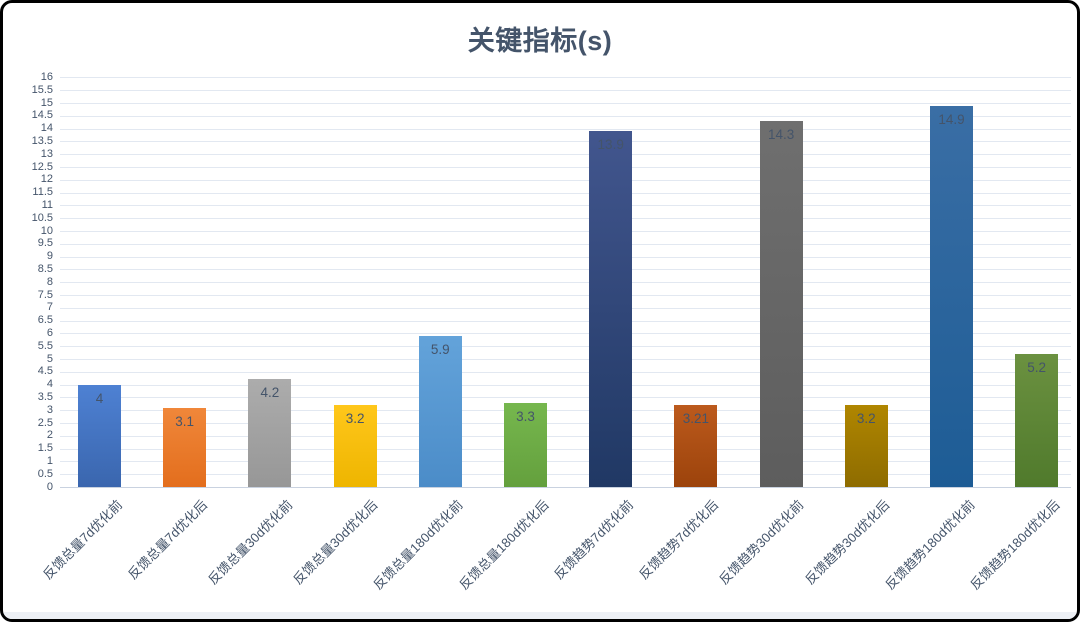  I want to click on y-tick-label: 5, so click(49, 358).